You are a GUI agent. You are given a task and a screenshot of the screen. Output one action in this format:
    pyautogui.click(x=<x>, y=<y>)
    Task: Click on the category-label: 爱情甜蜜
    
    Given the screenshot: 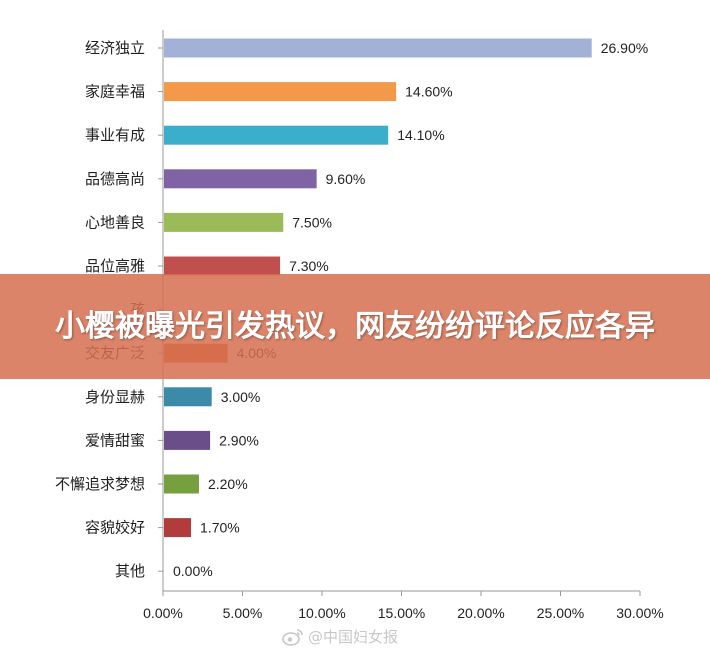 What is the action you would take?
    pyautogui.click(x=115, y=440)
    